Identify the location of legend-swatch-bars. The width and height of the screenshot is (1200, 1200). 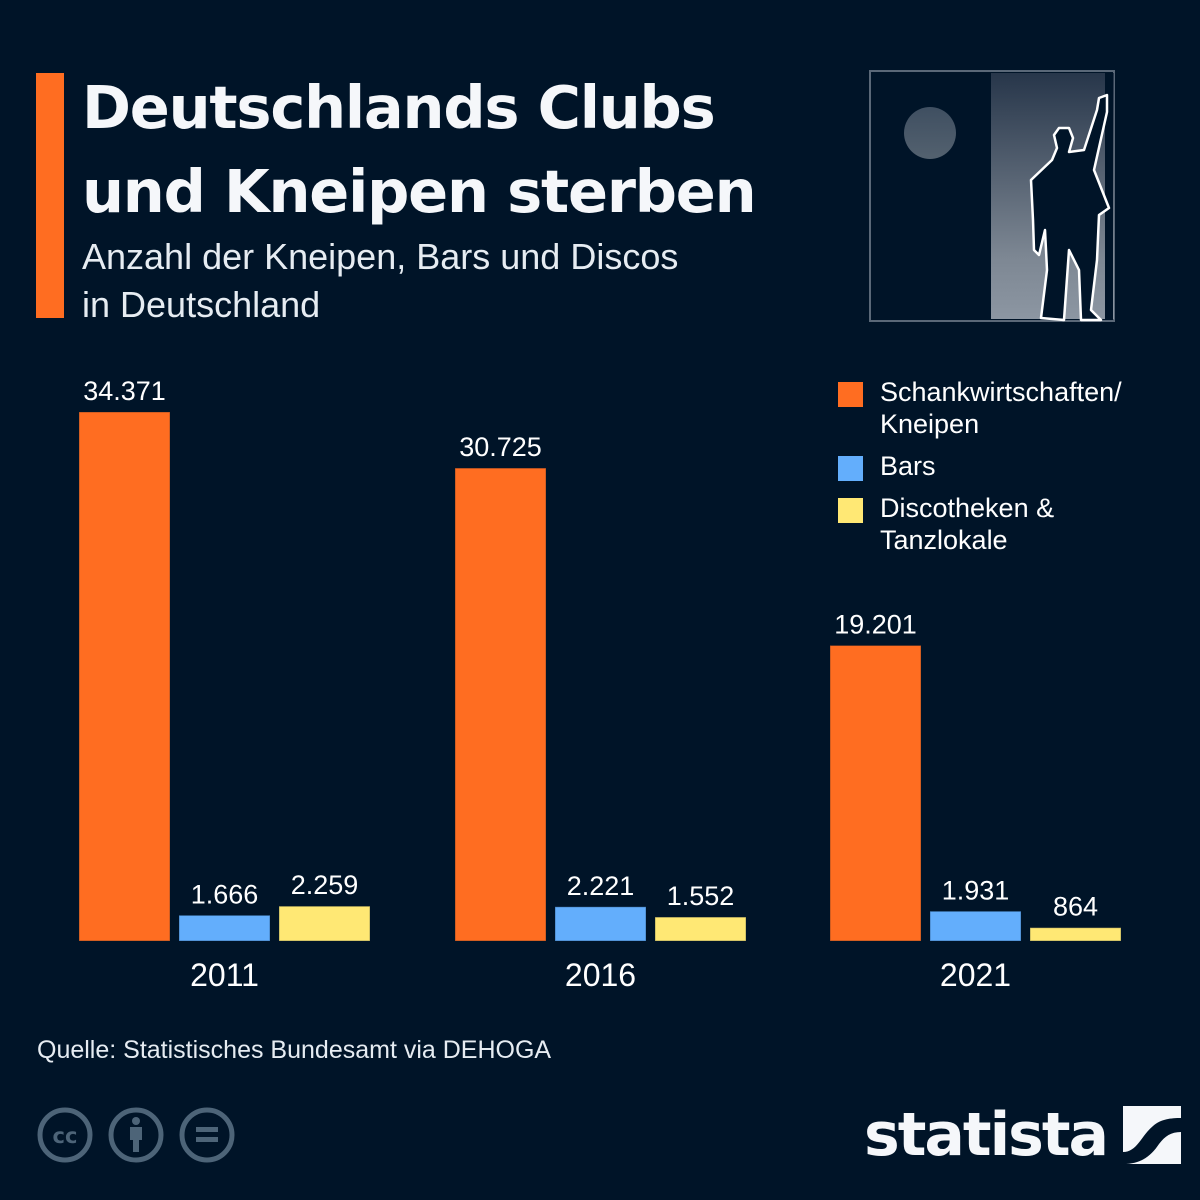
(850, 468).